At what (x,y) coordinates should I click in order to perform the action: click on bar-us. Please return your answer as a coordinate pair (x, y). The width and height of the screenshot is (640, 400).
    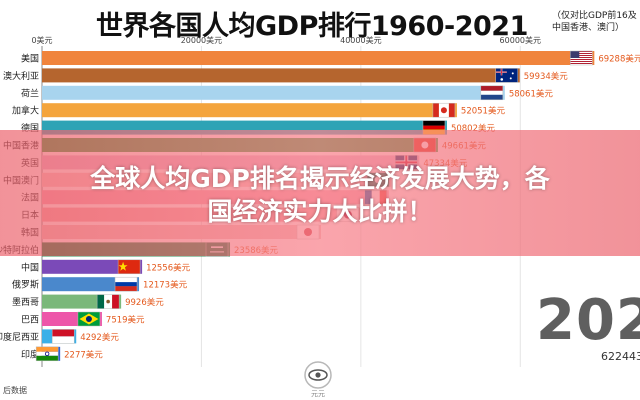
    Looking at the image, I should click on (318, 58).